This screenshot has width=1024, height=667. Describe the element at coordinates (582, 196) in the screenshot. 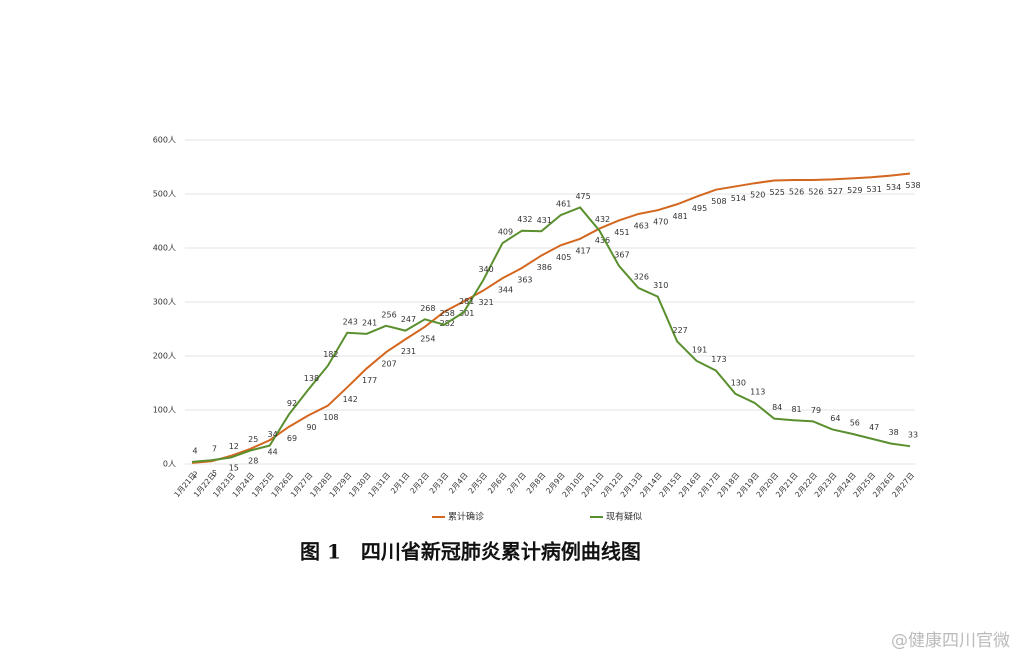

I see `data-label: 475` at that location.